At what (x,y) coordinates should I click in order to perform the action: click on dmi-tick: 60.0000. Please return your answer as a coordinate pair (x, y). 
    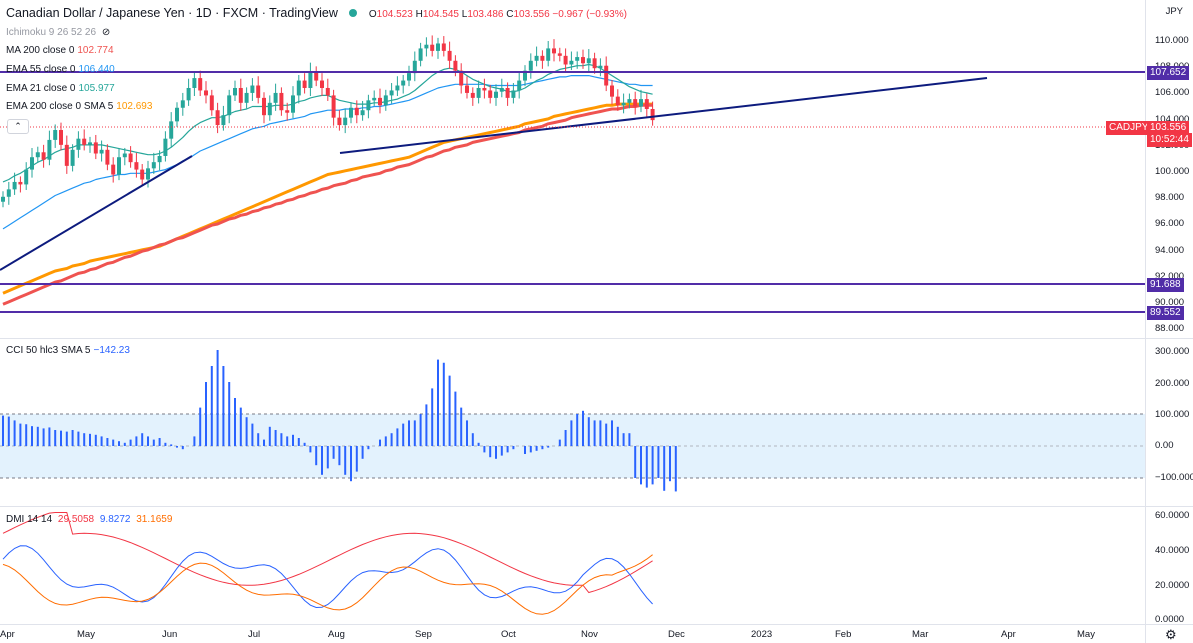
    Looking at the image, I should click on (1172, 515).